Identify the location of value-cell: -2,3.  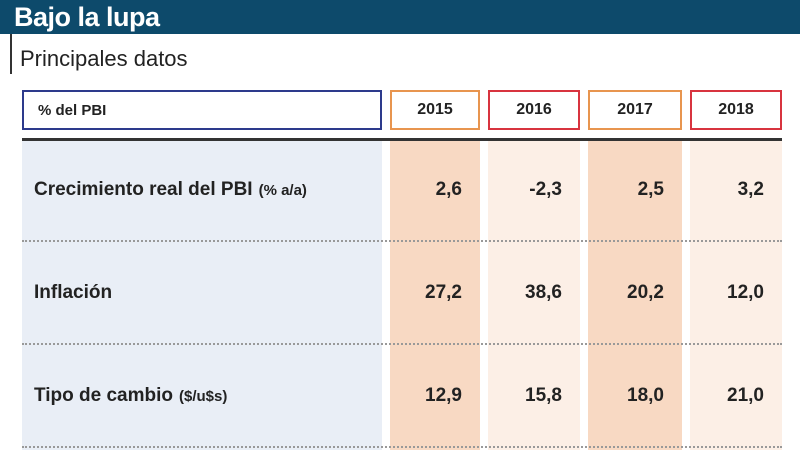
(545, 189).